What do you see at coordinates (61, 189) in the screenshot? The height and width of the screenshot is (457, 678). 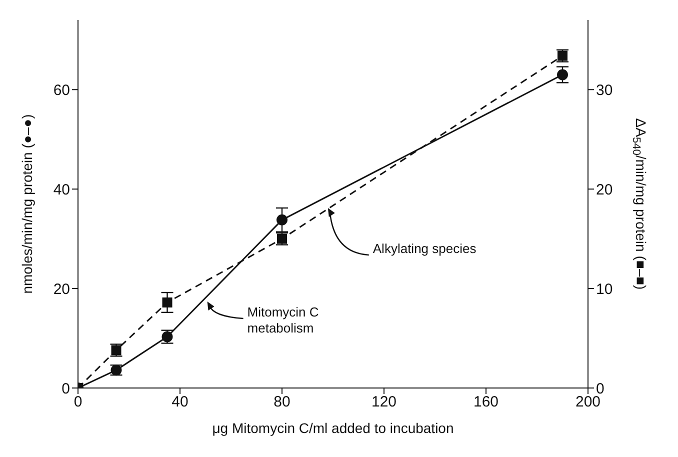 I see `y-tick-label: 40` at bounding box center [61, 189].